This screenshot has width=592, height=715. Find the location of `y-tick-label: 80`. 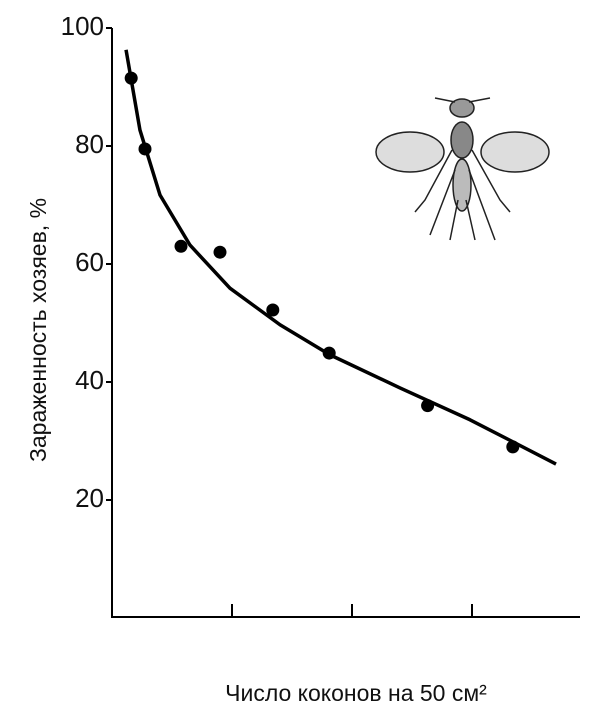

y-tick-label: 80 is located at coordinates (89, 144).